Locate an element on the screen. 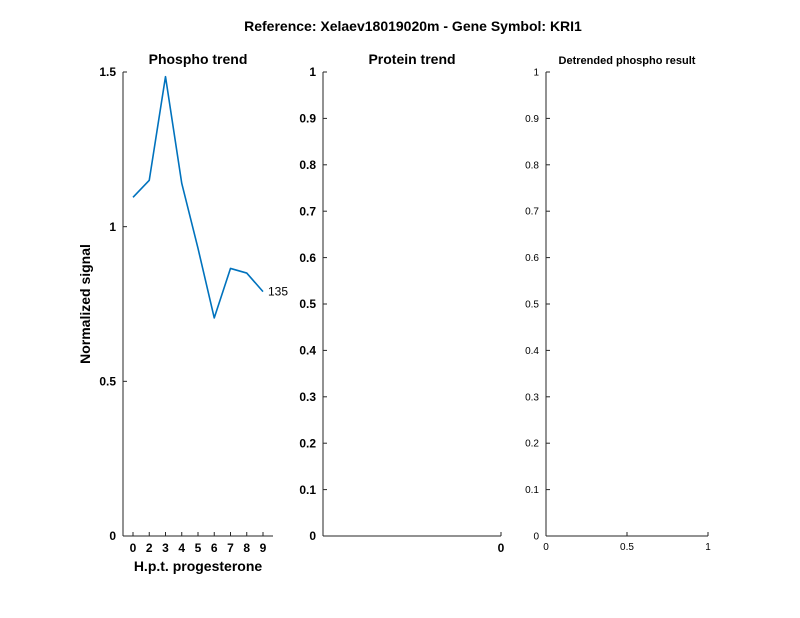  protein-y-tick-label: 1 is located at coordinates (312, 72).